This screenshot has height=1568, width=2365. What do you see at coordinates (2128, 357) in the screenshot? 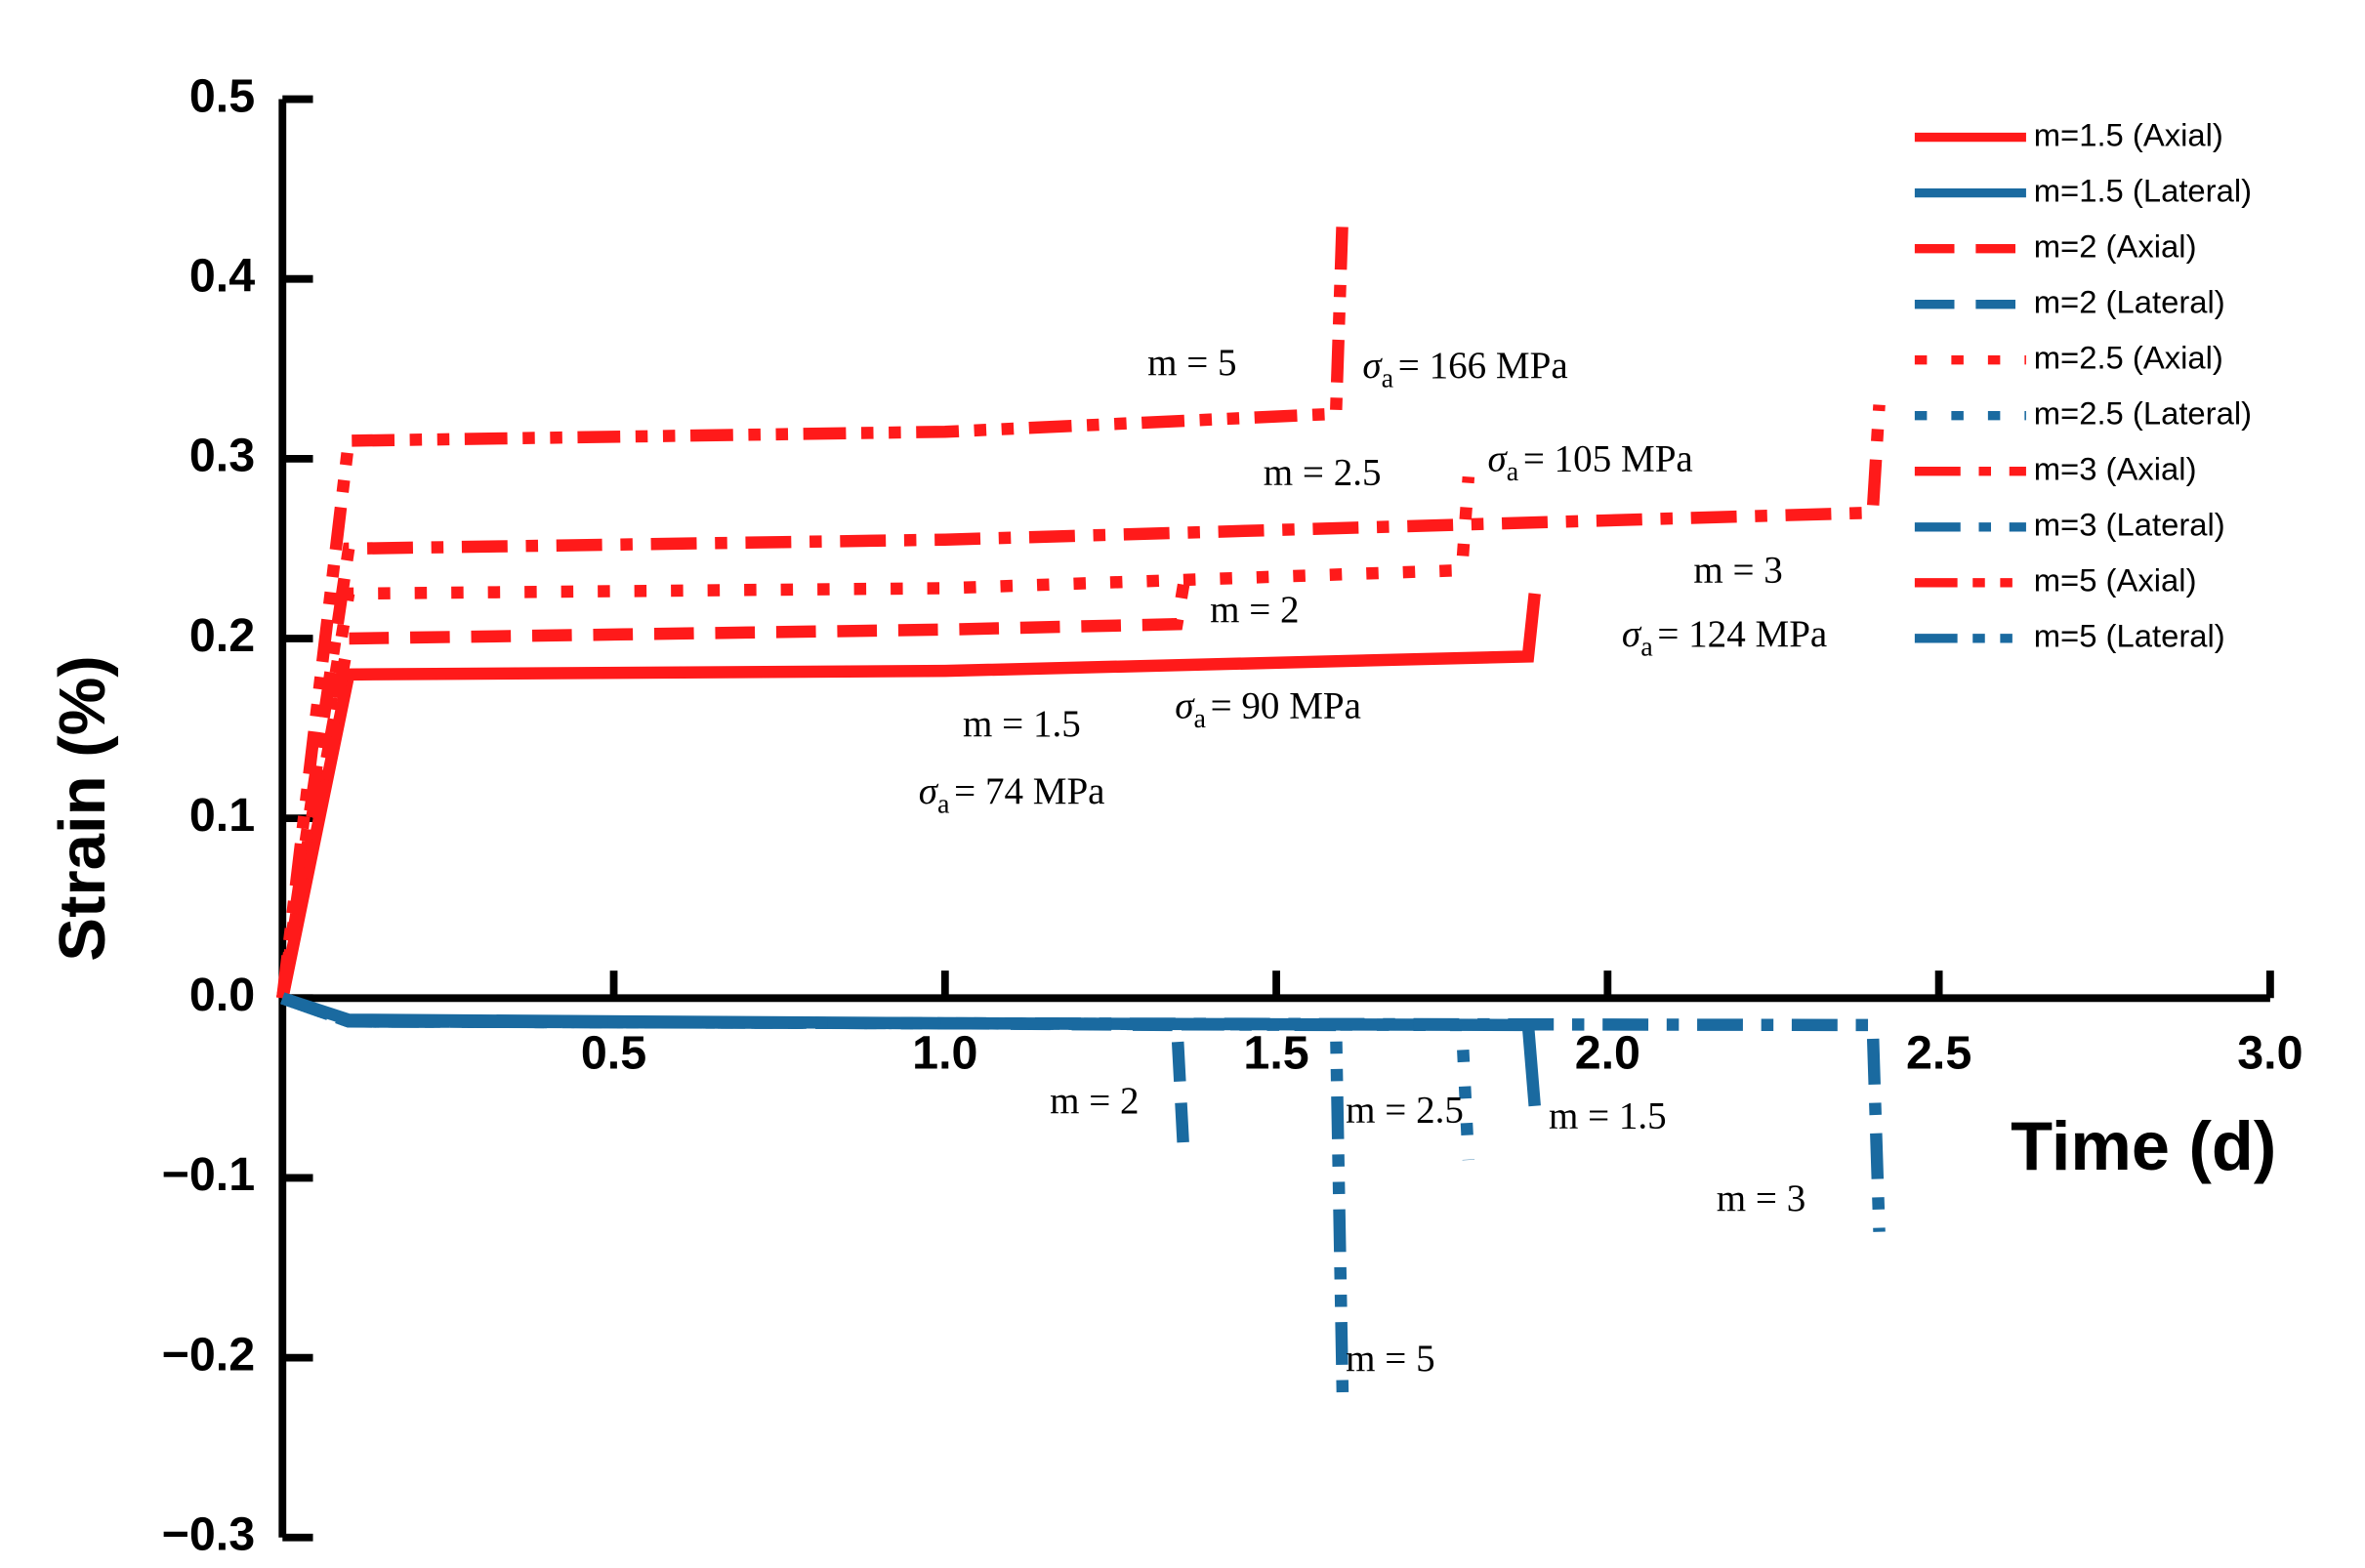
I see `legend-label: m=2.5 (Axial)` at bounding box center [2128, 357].